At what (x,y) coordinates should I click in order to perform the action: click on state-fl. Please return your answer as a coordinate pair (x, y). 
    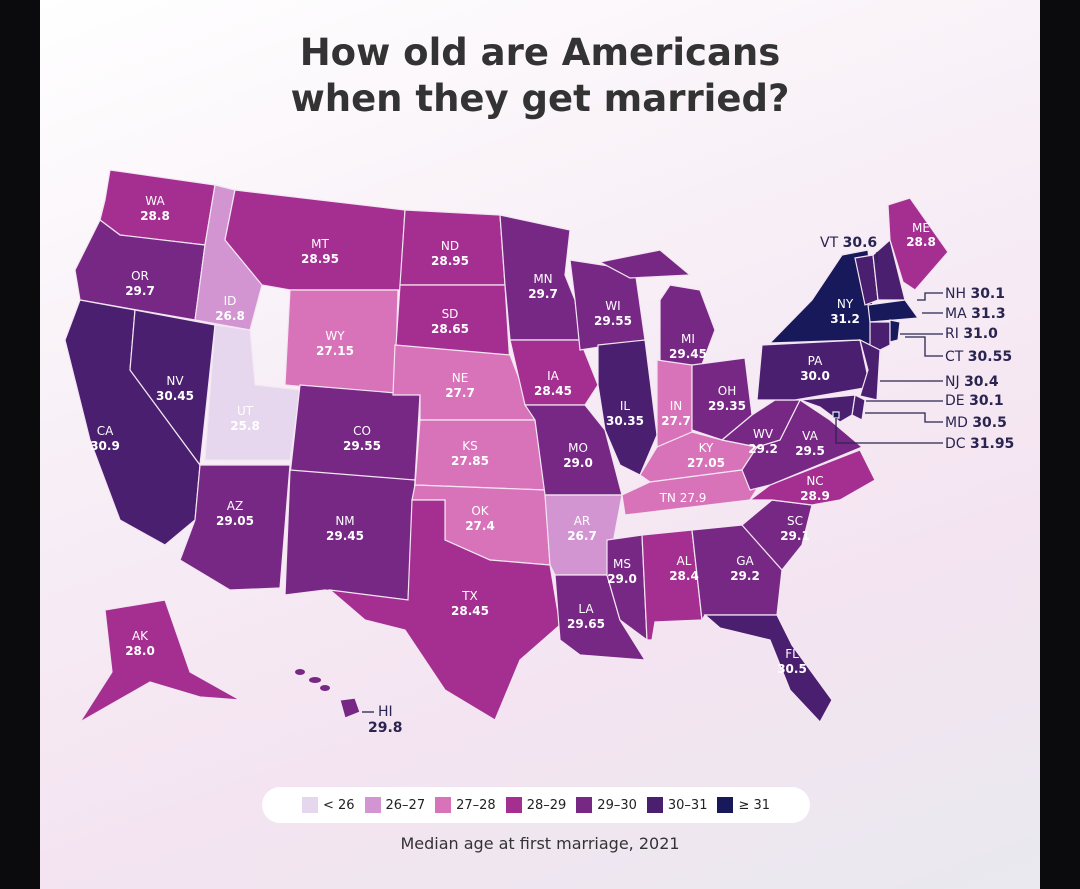
    Looking at the image, I should click on (768, 669).